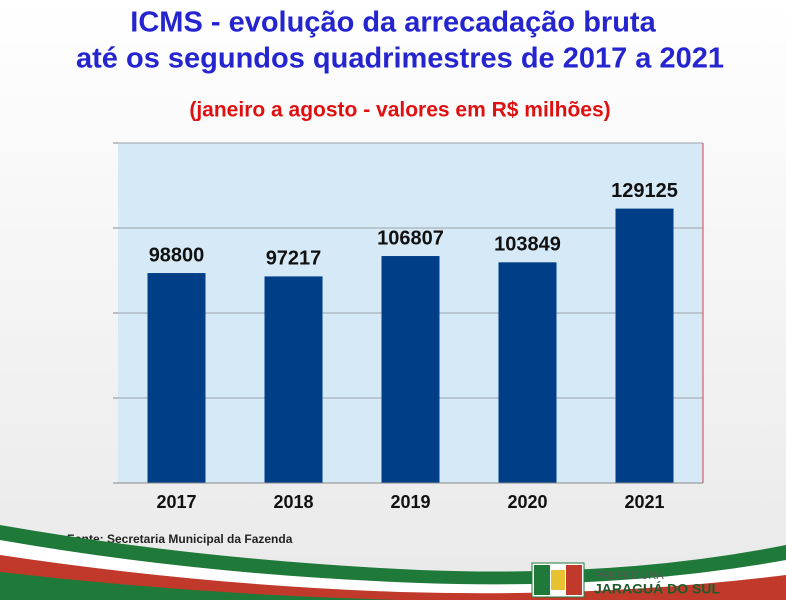  I want to click on data-label: 129125, so click(644, 191).